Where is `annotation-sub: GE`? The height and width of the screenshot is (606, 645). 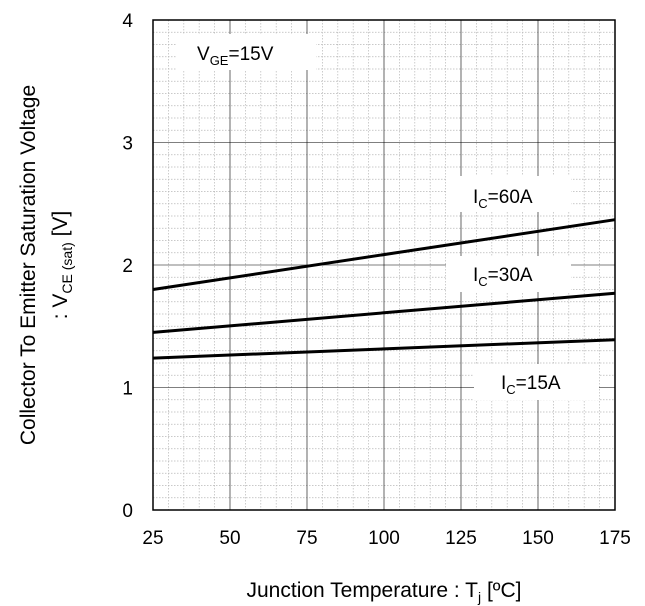
annotation-sub: GE is located at coordinates (219, 60).